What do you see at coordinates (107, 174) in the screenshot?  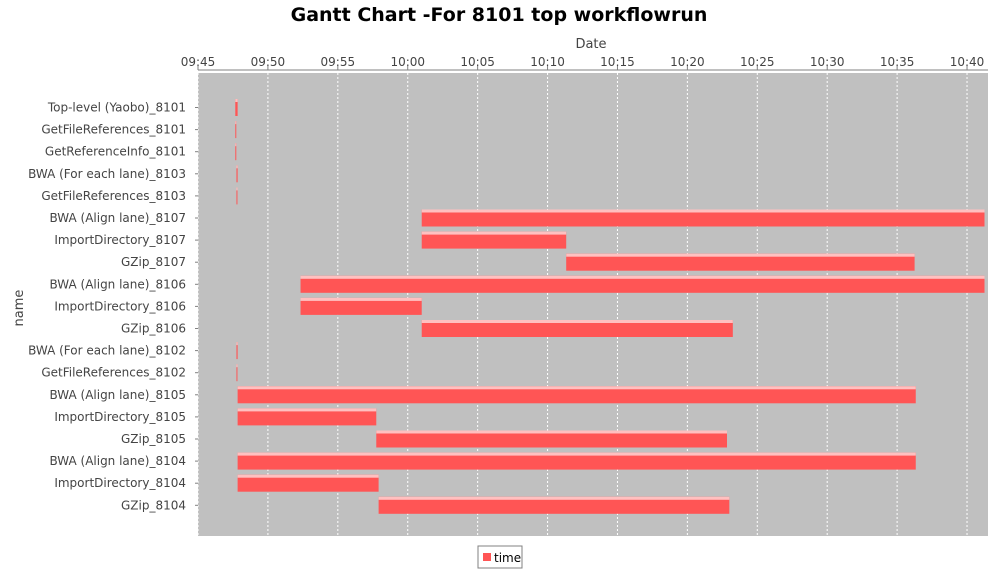 I see `category-label: BWA (For each lane)_8103` at bounding box center [107, 174].